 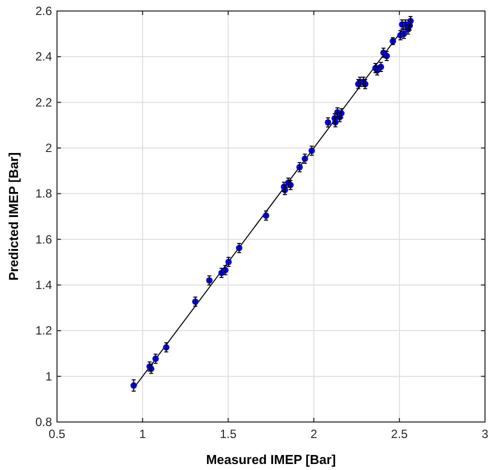 I want to click on y-tick-label: 2, so click(x=48, y=148).